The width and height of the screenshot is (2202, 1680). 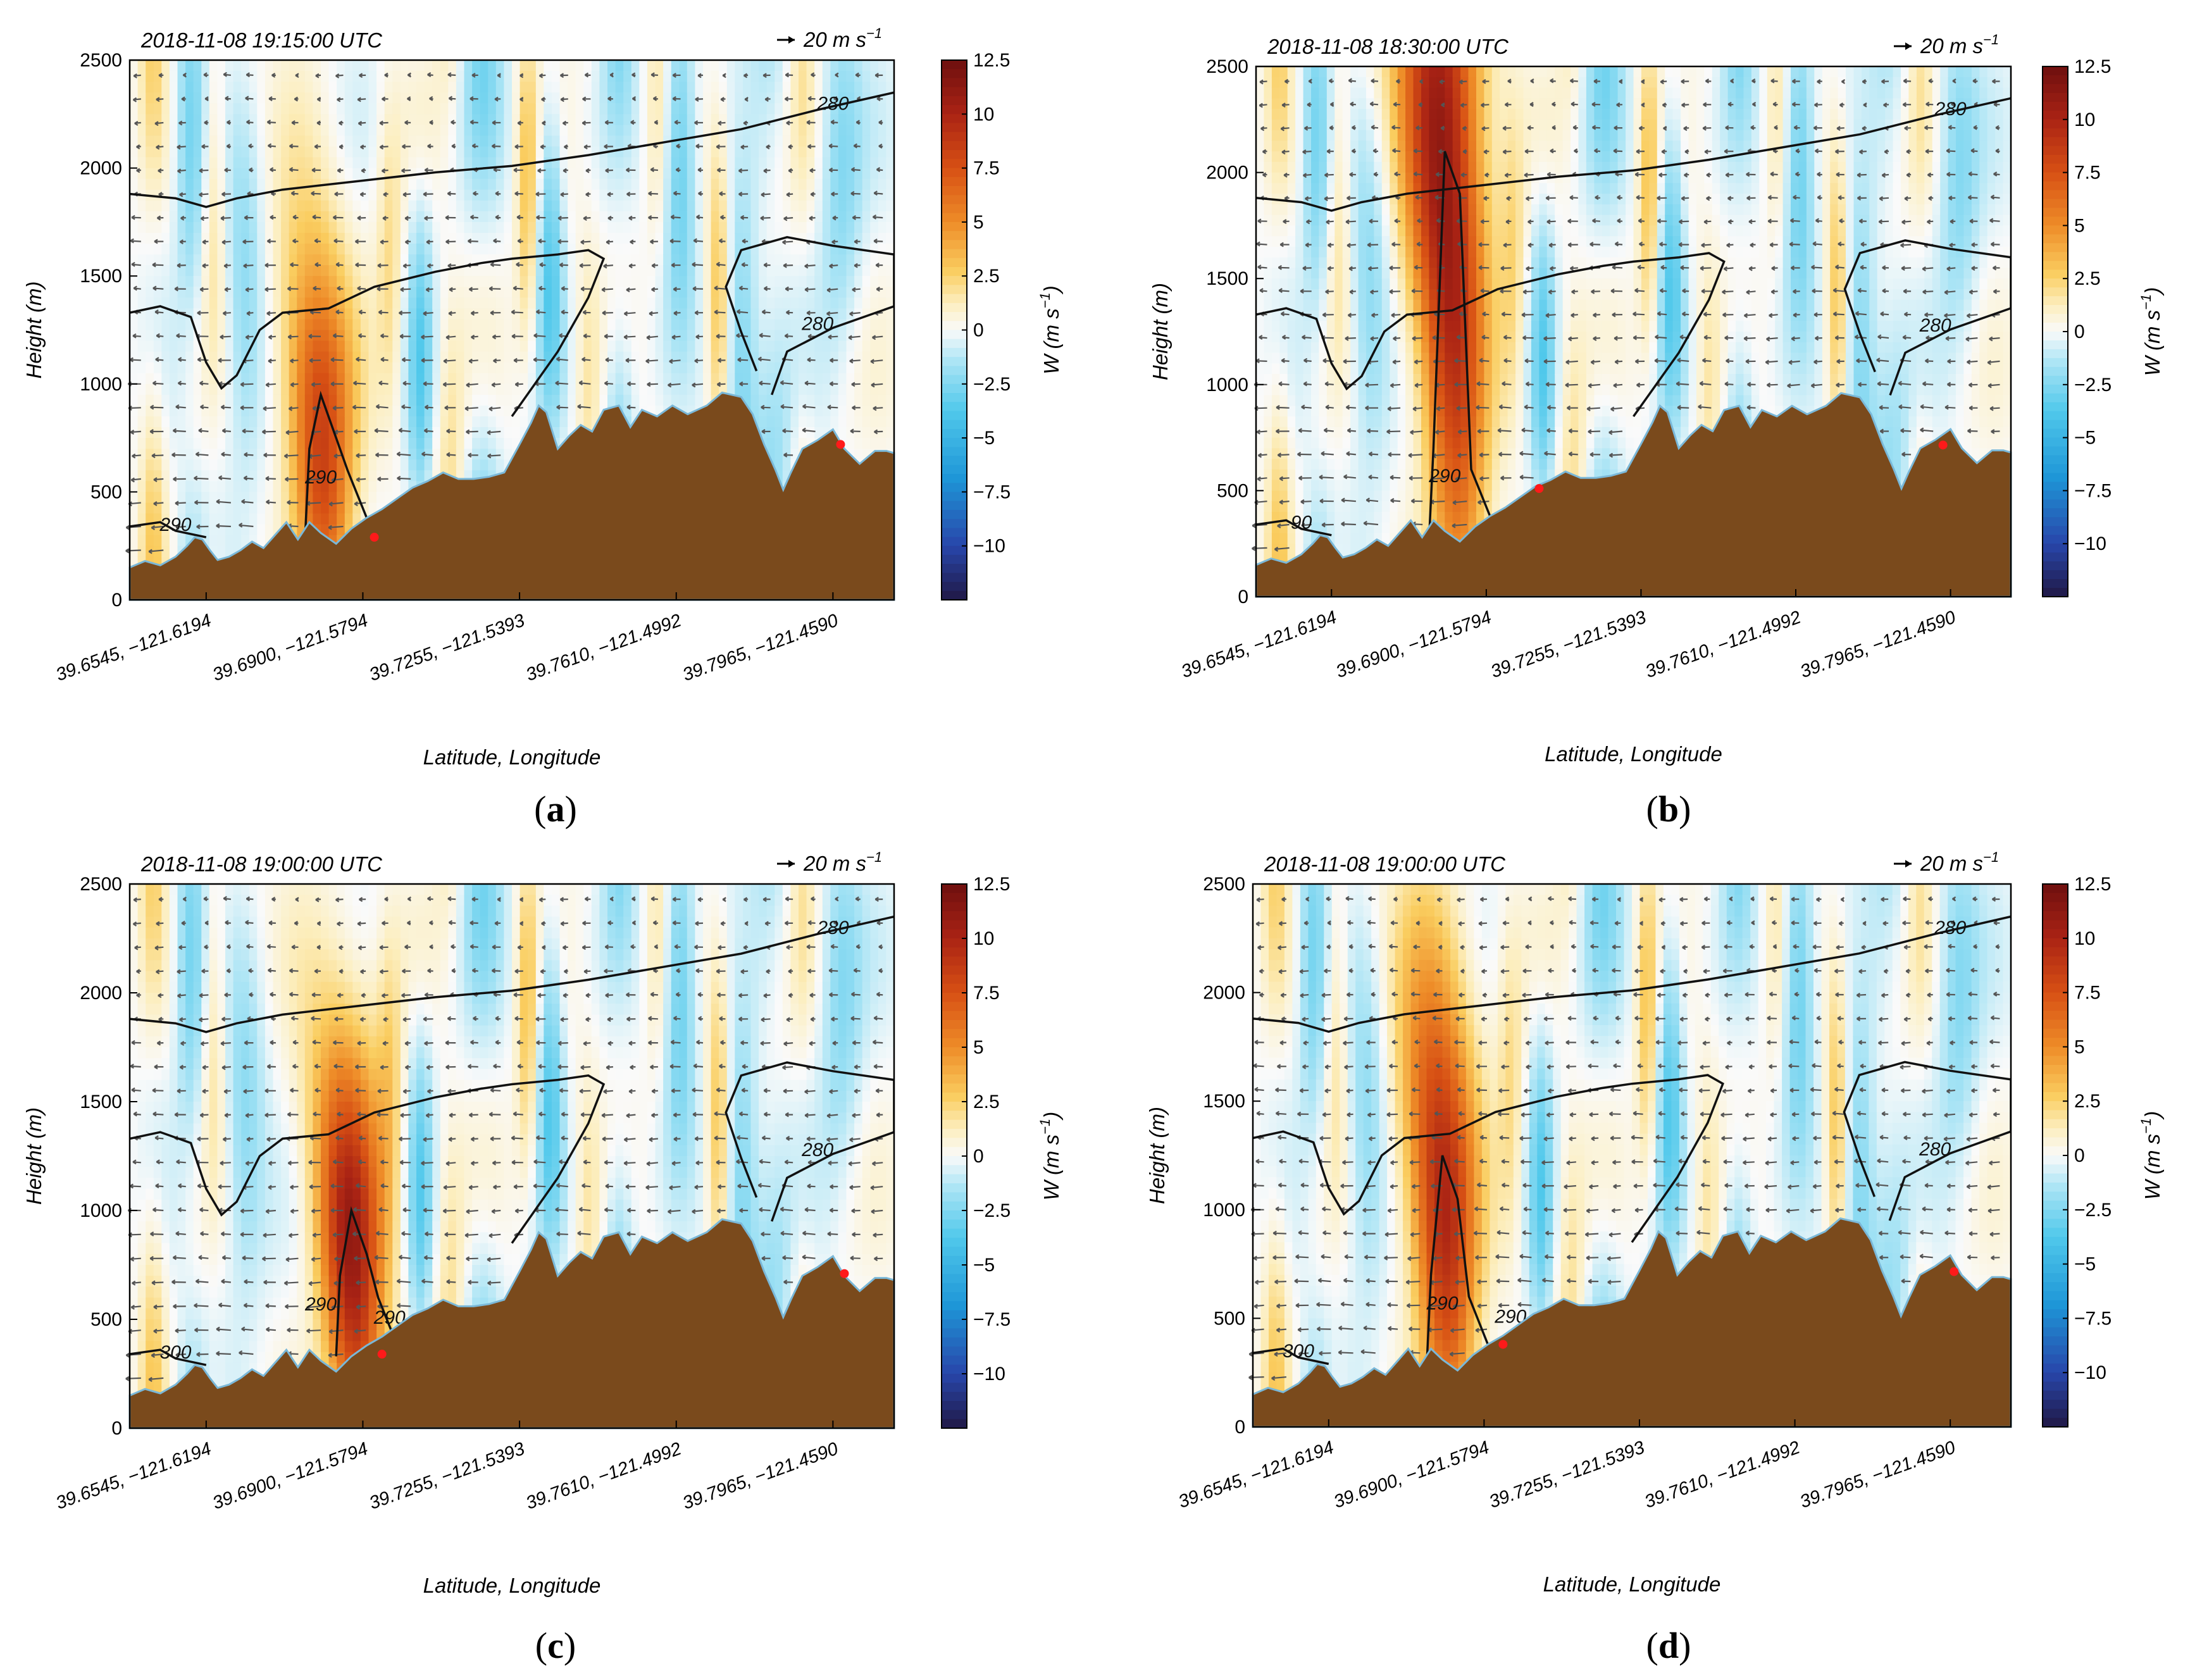 I want to click on panel-label-b: (b), so click(x=1668, y=809).